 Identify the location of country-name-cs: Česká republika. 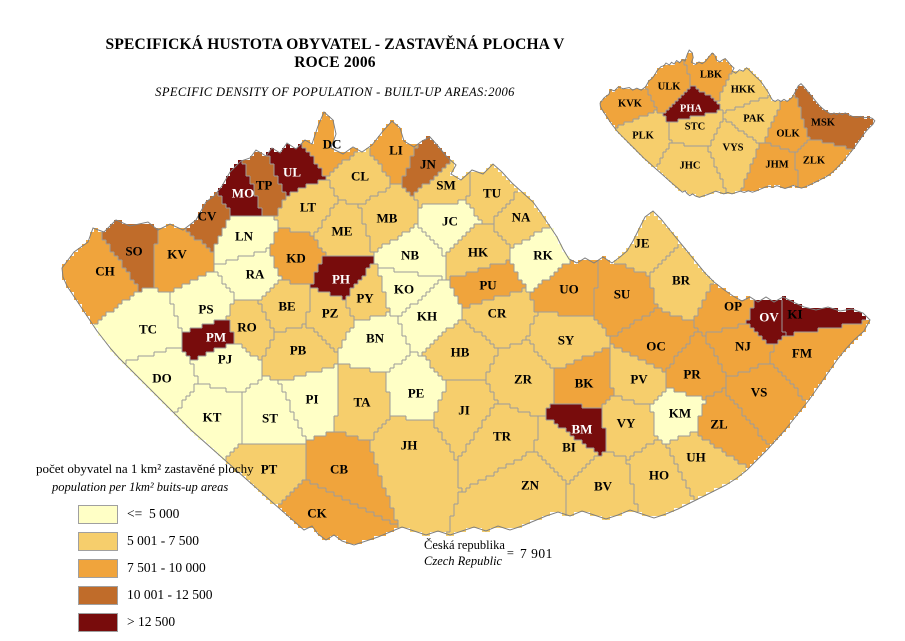
(464, 545).